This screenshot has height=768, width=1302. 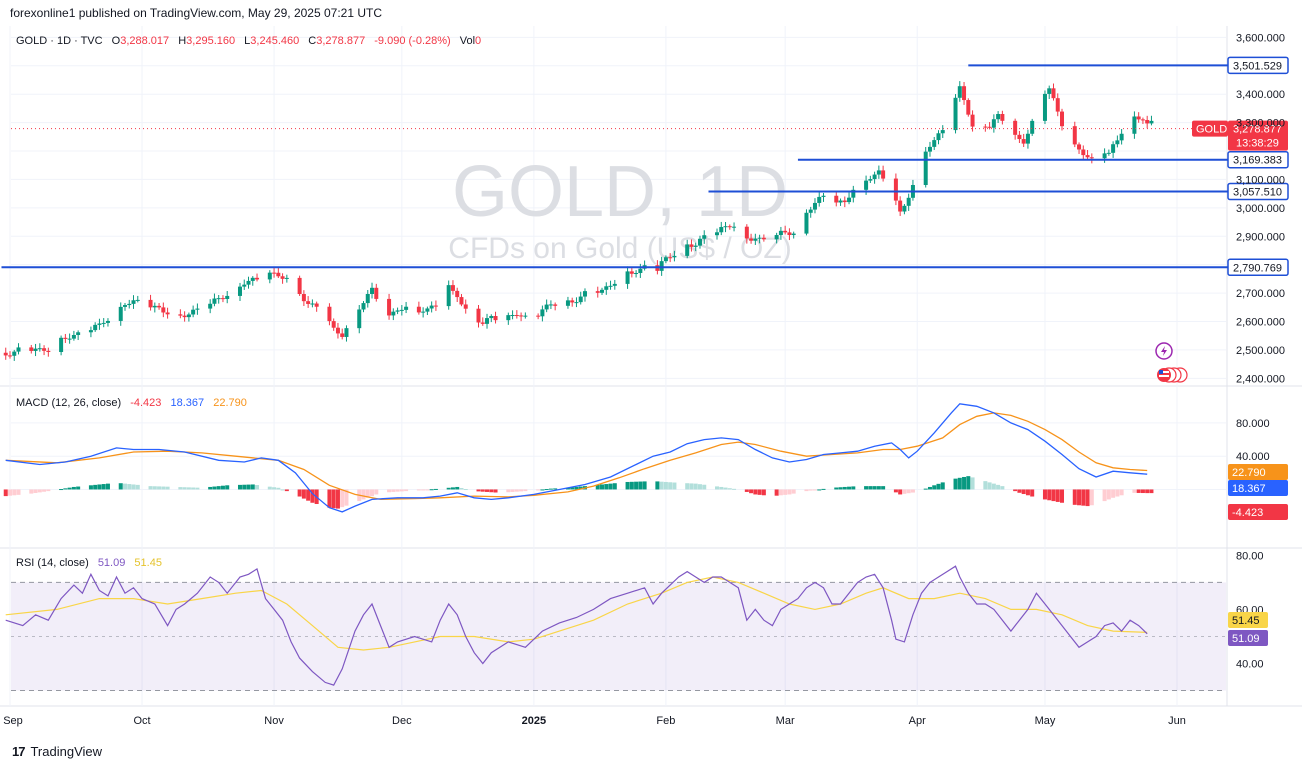 What do you see at coordinates (917, 721) in the screenshot?
I see `time-tick-label: Apr` at bounding box center [917, 721].